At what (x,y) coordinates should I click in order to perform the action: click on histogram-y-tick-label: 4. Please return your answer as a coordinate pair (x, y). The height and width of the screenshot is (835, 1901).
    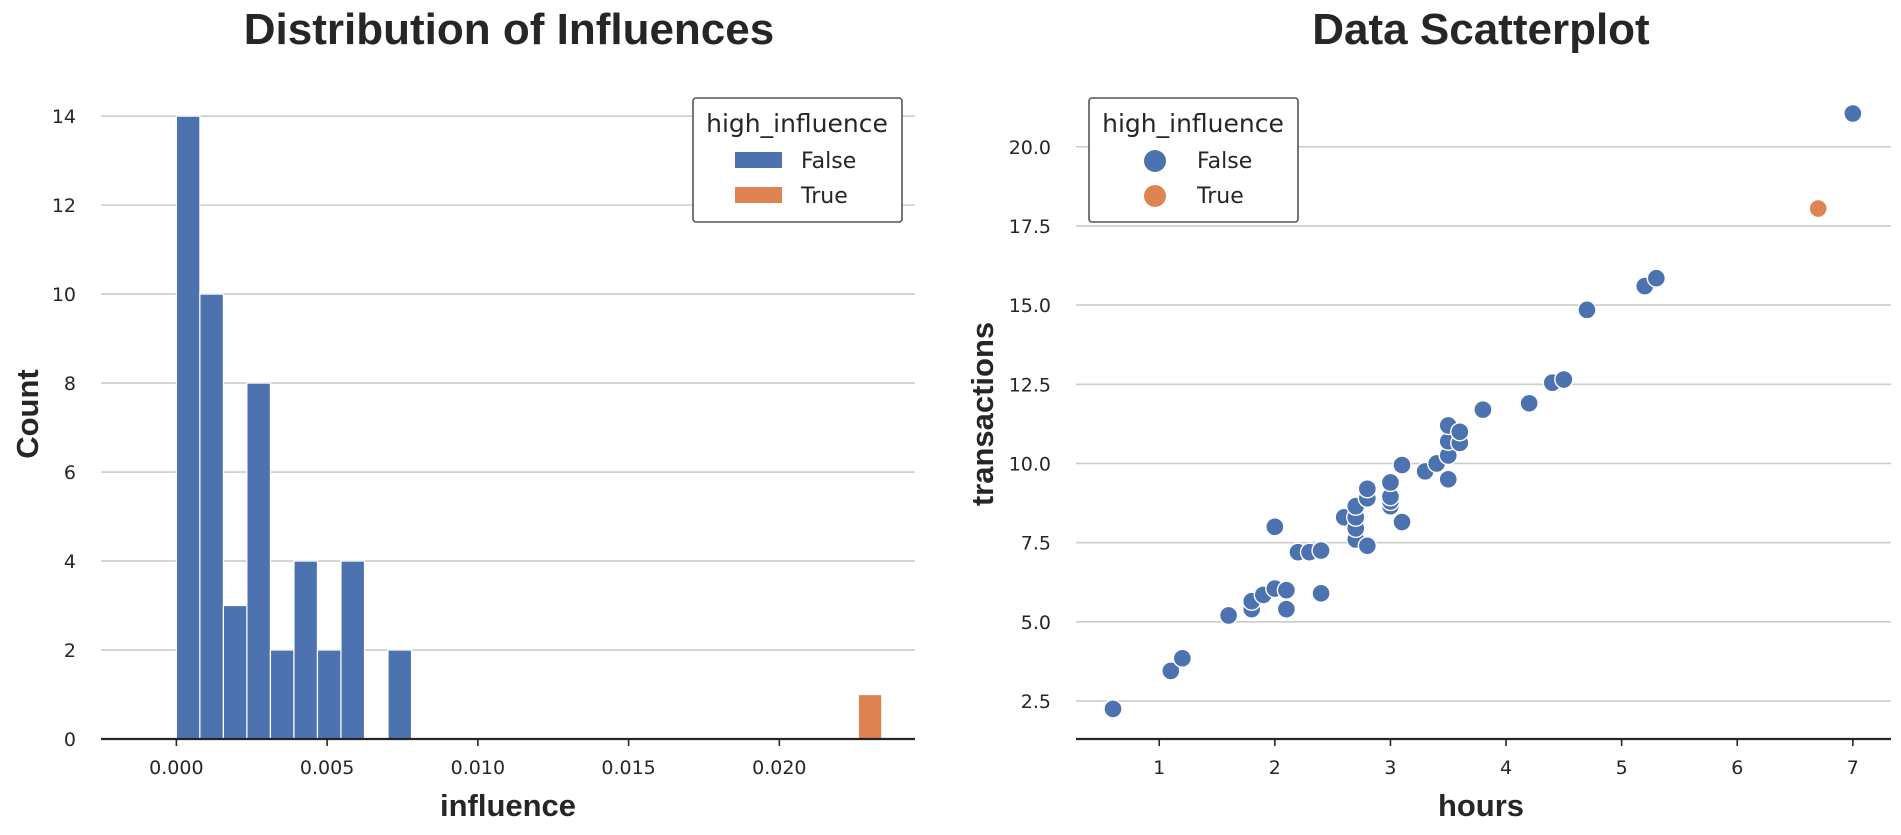
    Looking at the image, I should click on (70, 562).